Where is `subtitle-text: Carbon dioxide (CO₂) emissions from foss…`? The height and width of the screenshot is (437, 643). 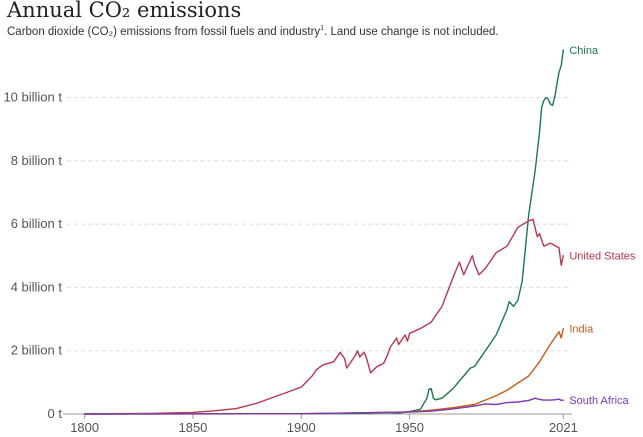 subtitle-text: Carbon dioxide (CO₂) emissions from foss… is located at coordinates (164, 31).